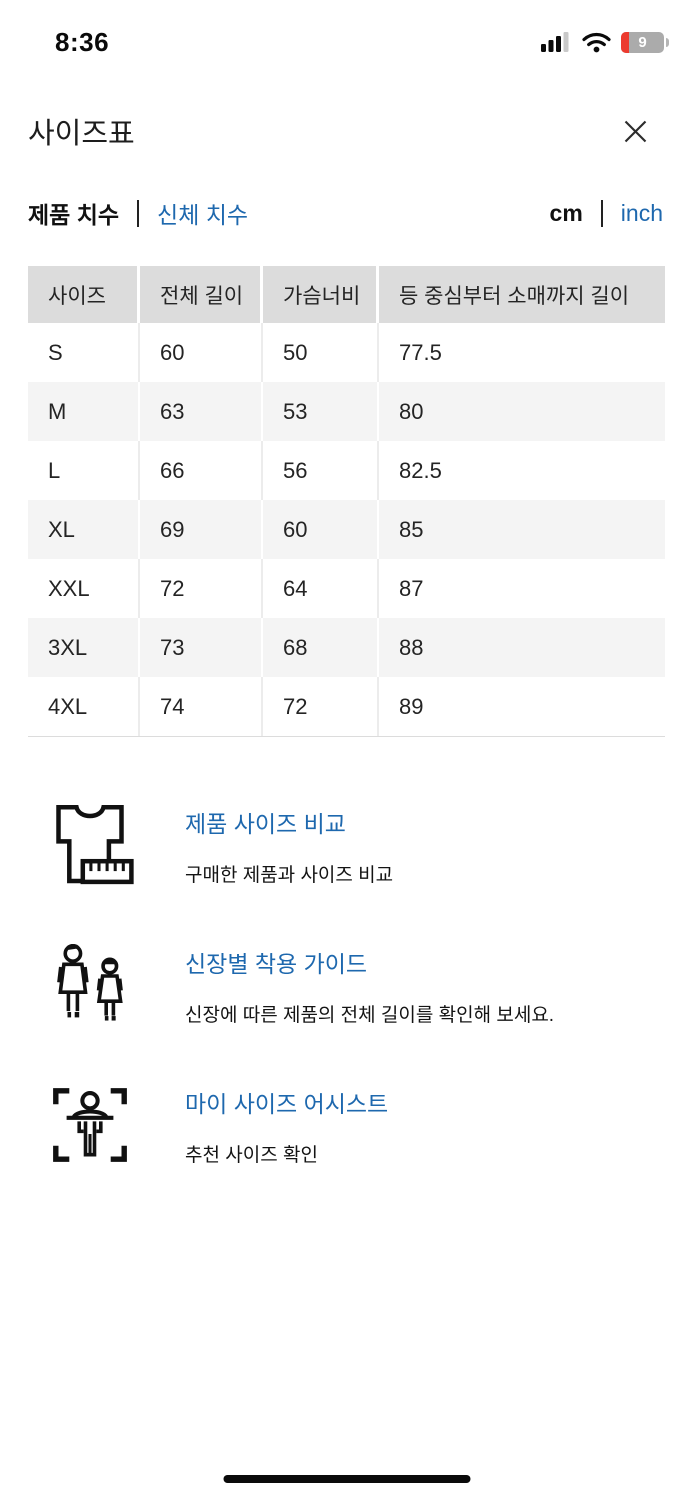 This screenshot has height=1500, width=693. Describe the element at coordinates (566, 212) in the screenshot. I see `unit-cm-button: cm` at that location.